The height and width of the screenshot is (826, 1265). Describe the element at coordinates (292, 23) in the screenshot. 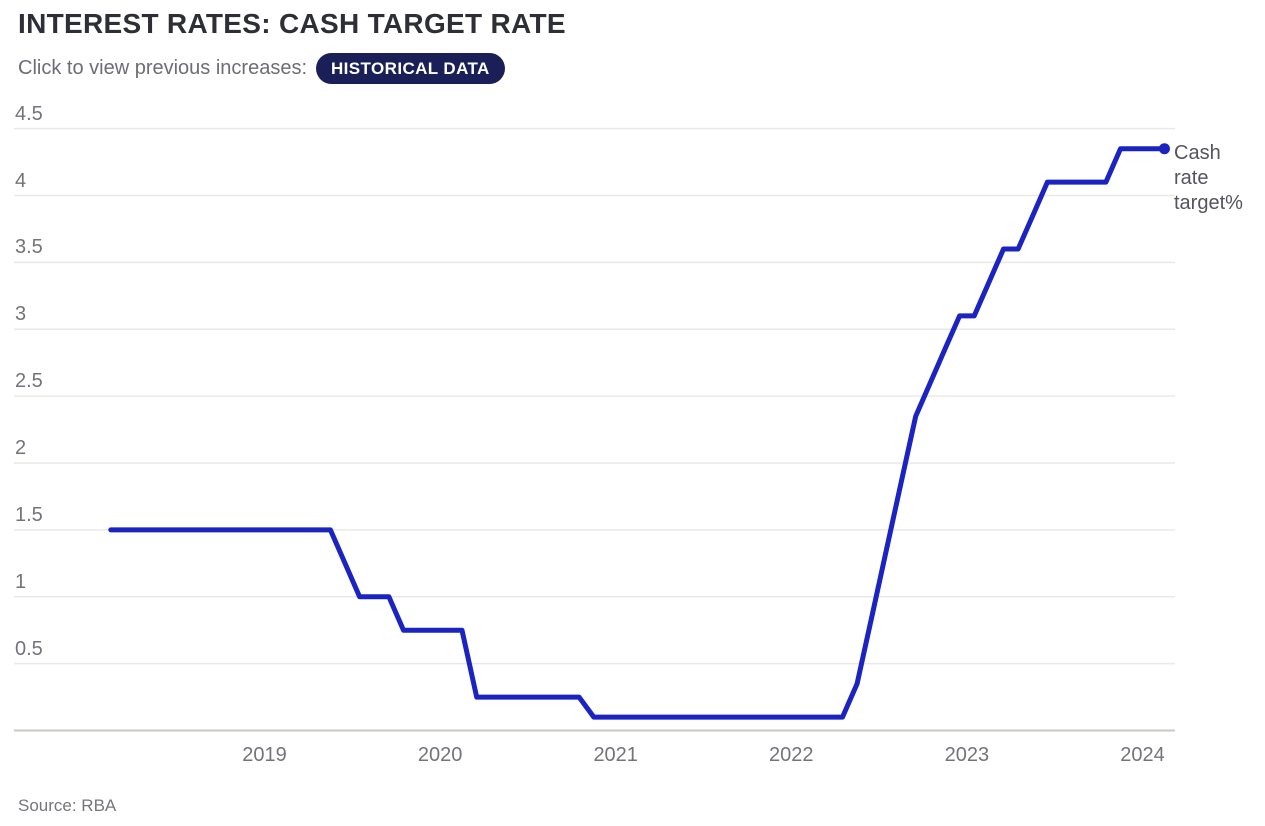

I see `page-title: INTEREST RATES: CASH TARGET RATE` at that location.